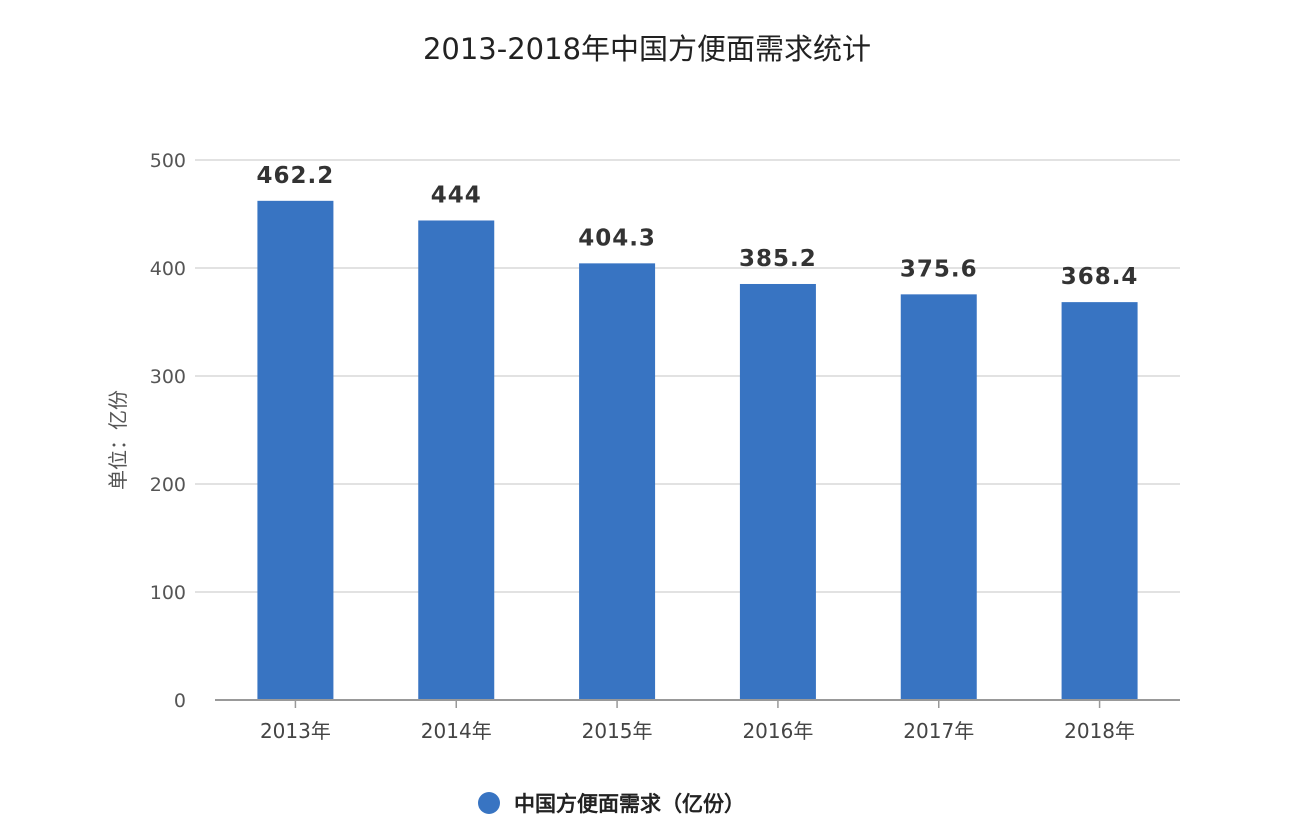  What do you see at coordinates (1099, 731) in the screenshot?
I see `x-tick-label: 2018年` at bounding box center [1099, 731].